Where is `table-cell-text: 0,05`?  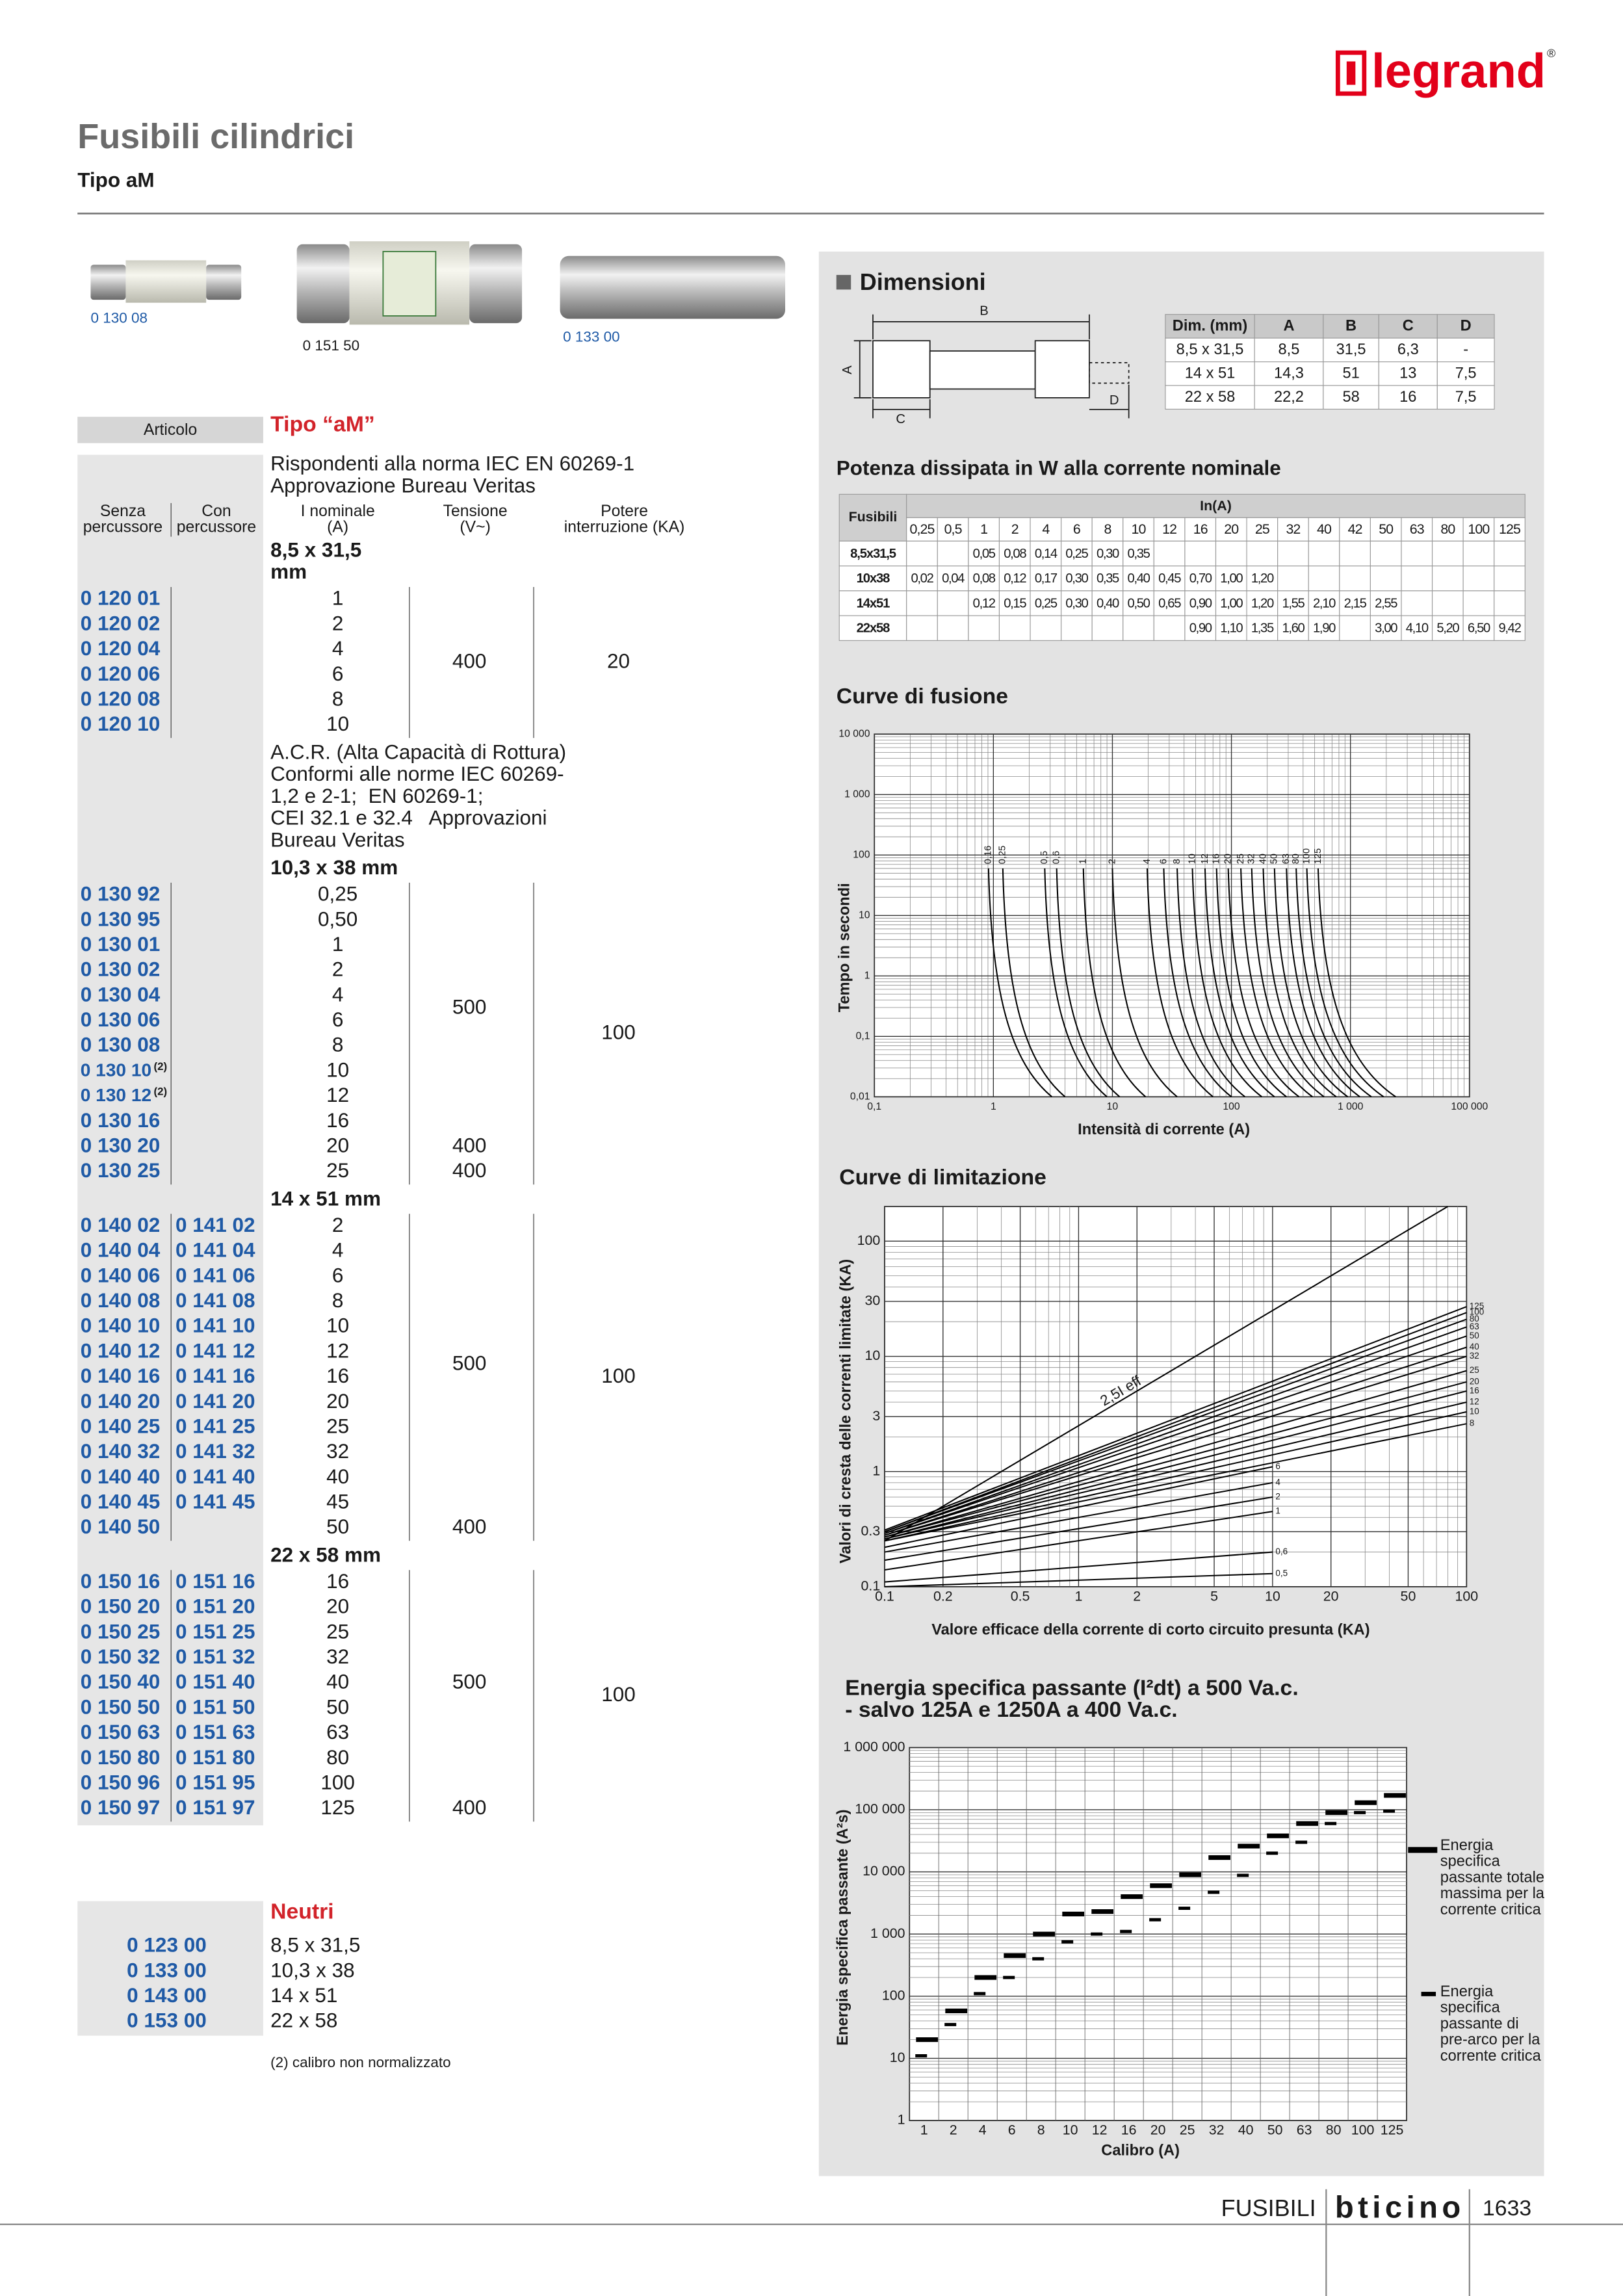 table-cell-text: 0,05 is located at coordinates (985, 554).